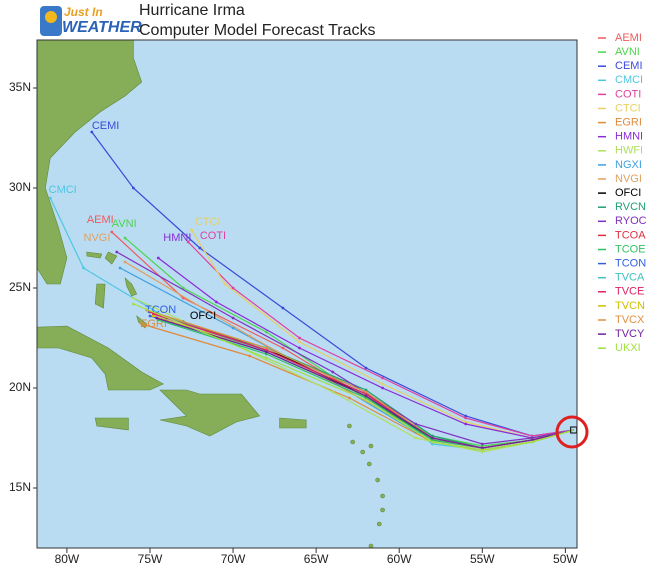  I want to click on track-label: COTI, so click(213, 236).